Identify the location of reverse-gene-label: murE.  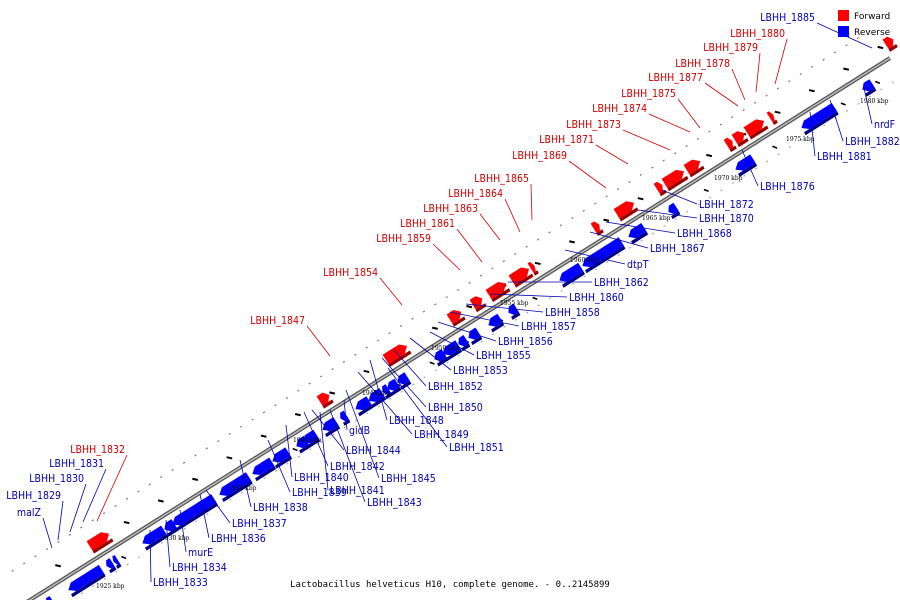
(200, 553).